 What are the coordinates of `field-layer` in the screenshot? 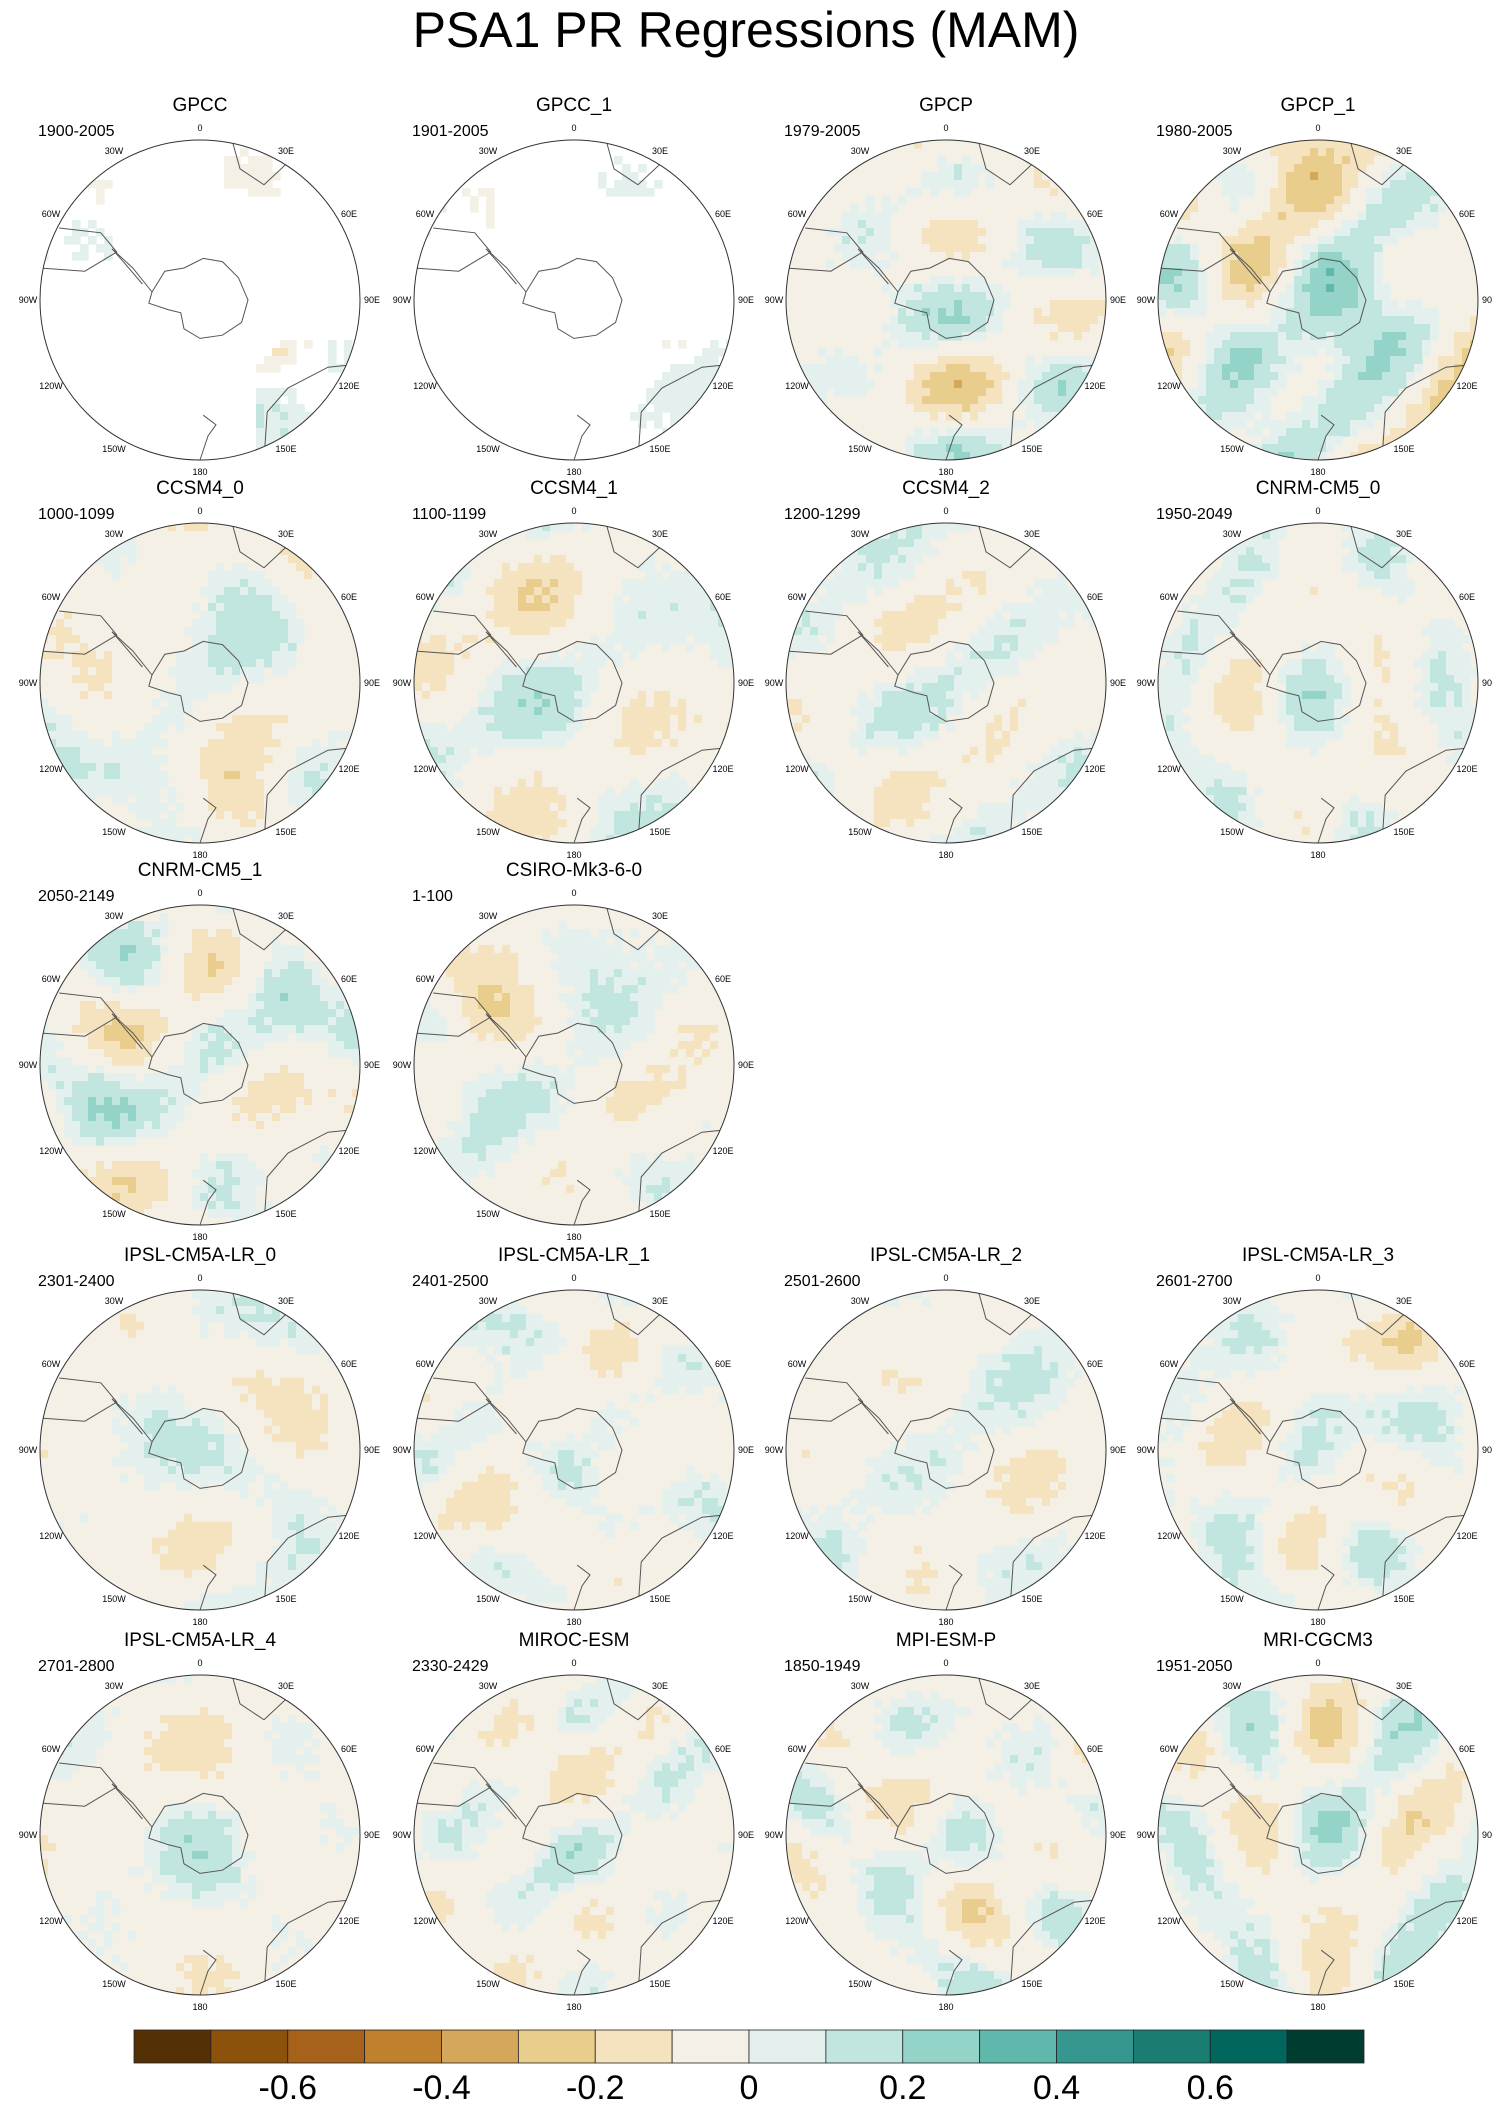 It's located at (1318, 300).